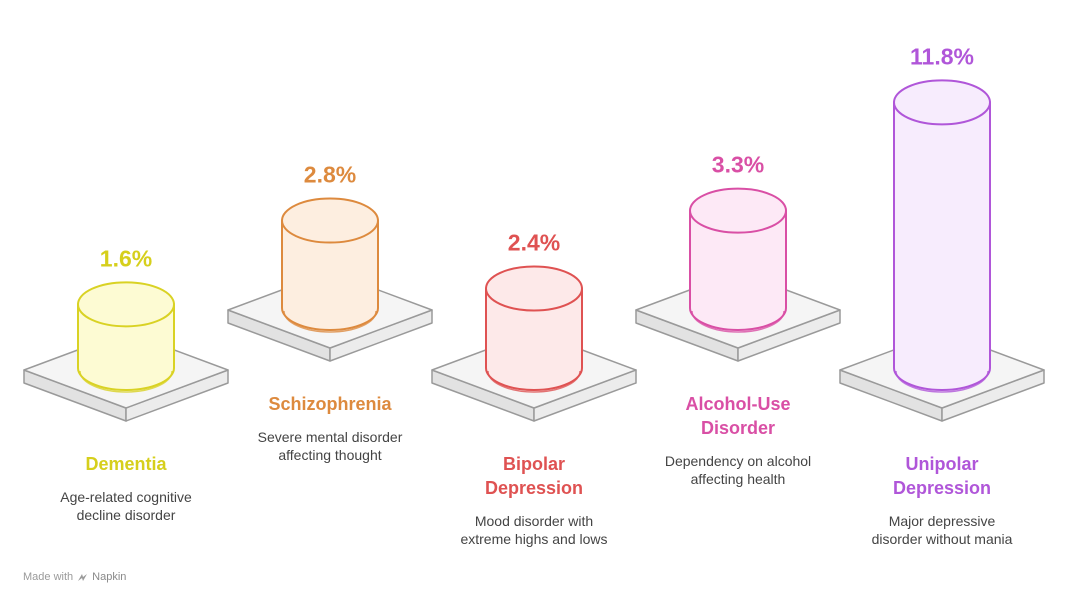 The width and height of the screenshot is (1068, 607). I want to click on category-label: Dementia, so click(126, 464).